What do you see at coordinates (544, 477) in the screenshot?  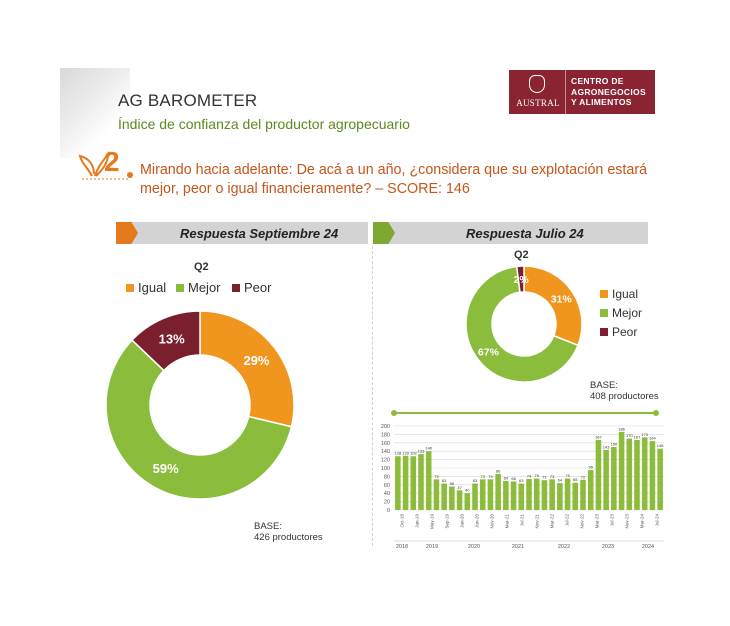 I see `bar-value-label: 71` at bounding box center [544, 477].